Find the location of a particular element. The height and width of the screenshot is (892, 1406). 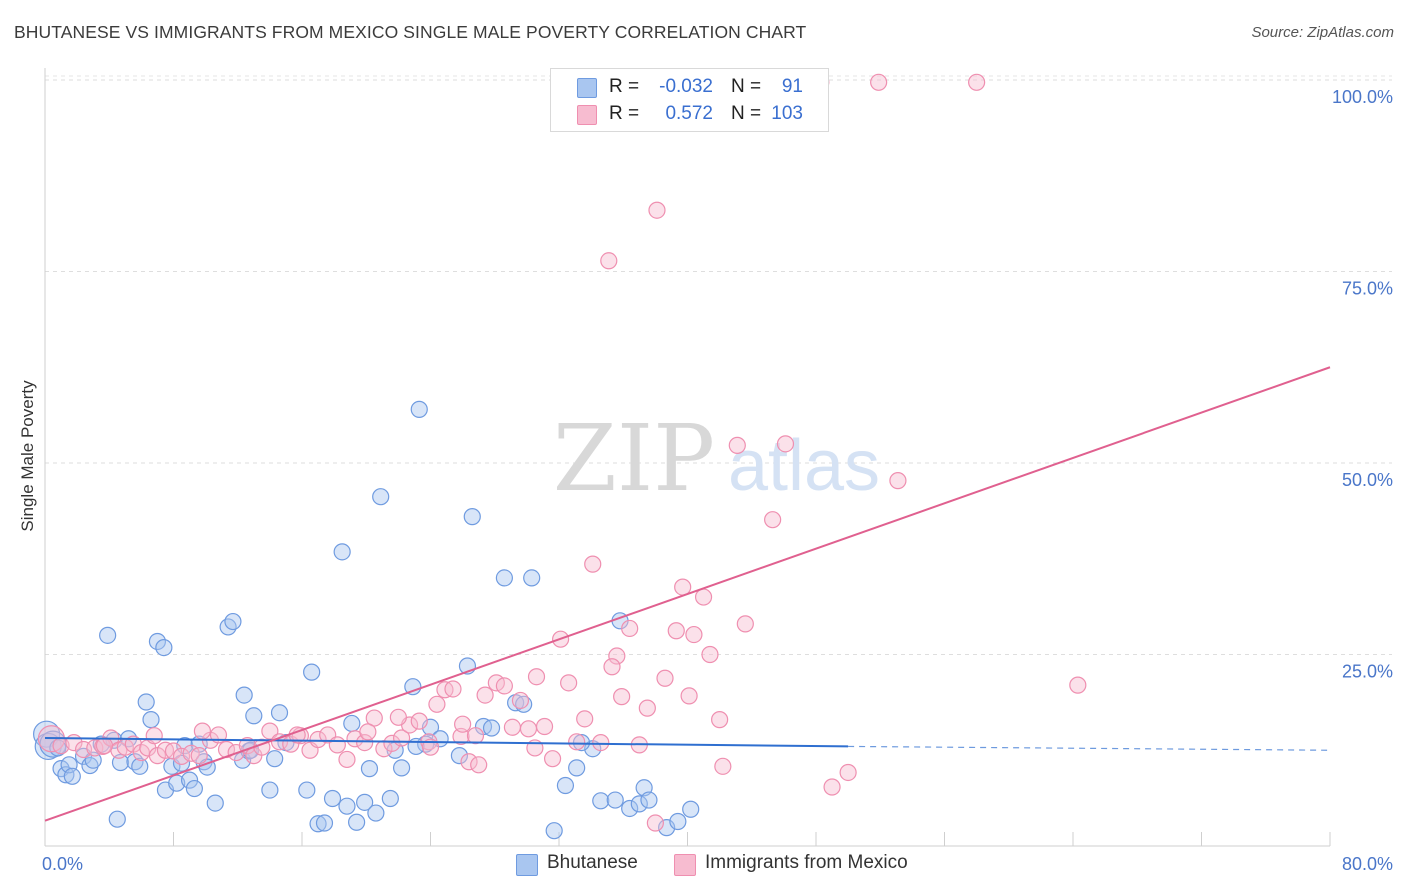

x-tick-label: 80.0% is located at coordinates (1367, 864).